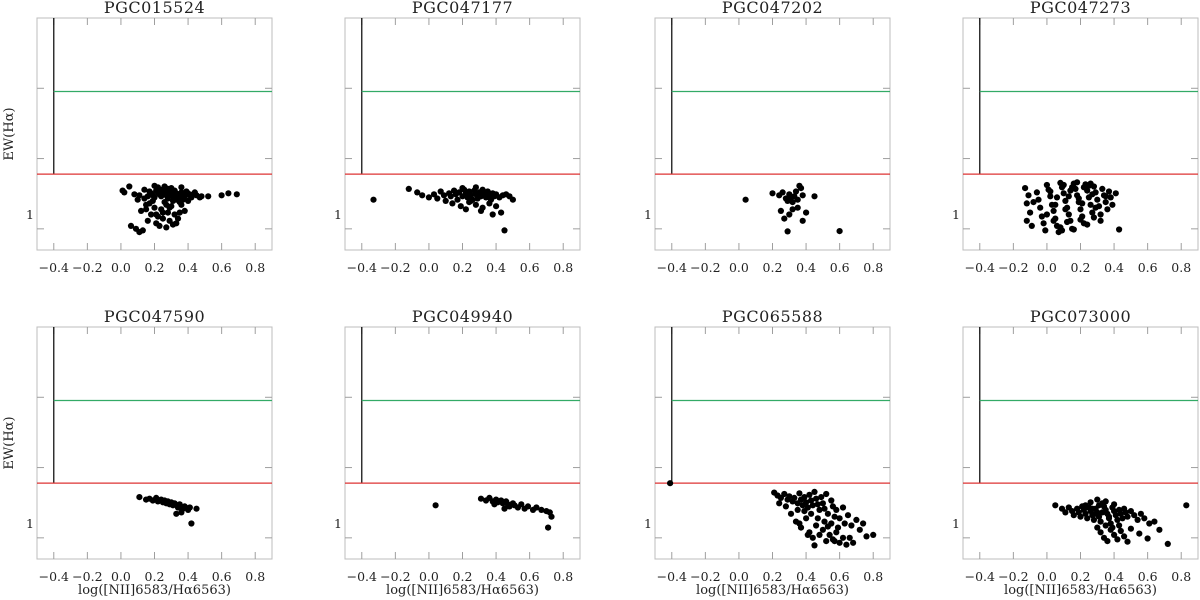  Describe the element at coordinates (1114, 576) in the screenshot. I see `x-tick-label: 0.4` at that location.